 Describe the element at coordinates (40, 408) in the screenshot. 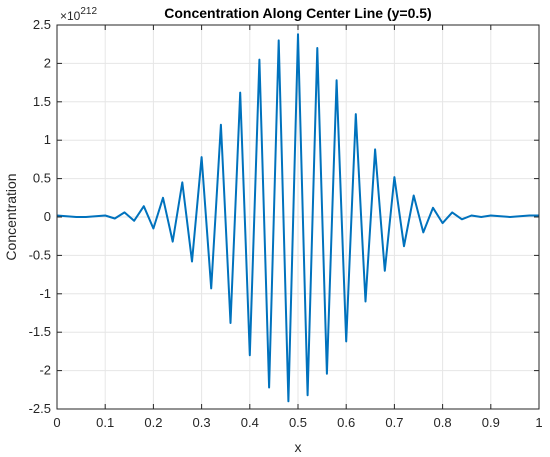

I see `y-tick-label: -2.5` at that location.